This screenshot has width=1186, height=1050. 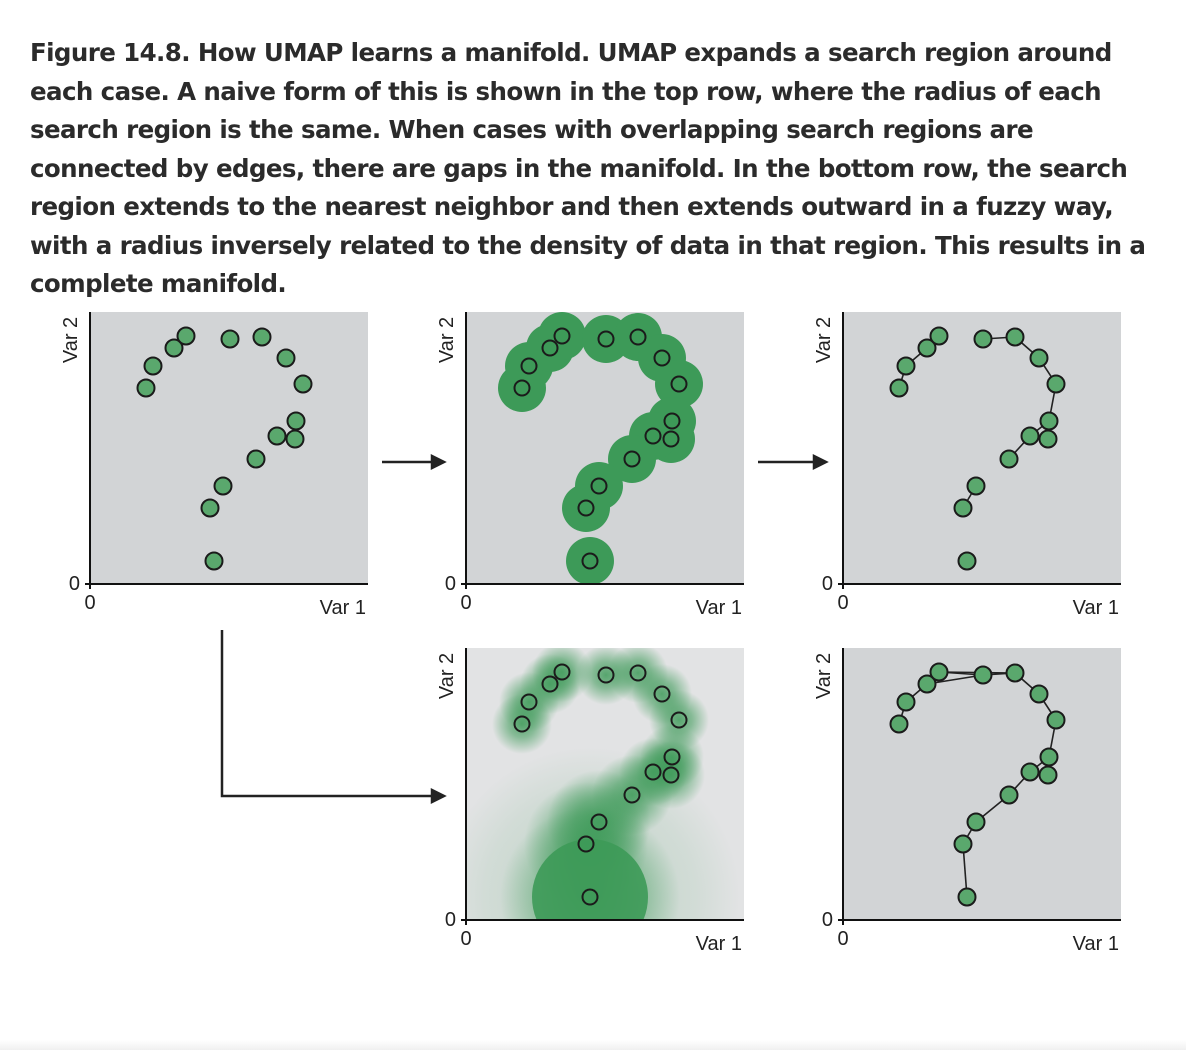 What do you see at coordinates (590, 879) in the screenshot?
I see `fuzzy-region-core` at bounding box center [590, 879].